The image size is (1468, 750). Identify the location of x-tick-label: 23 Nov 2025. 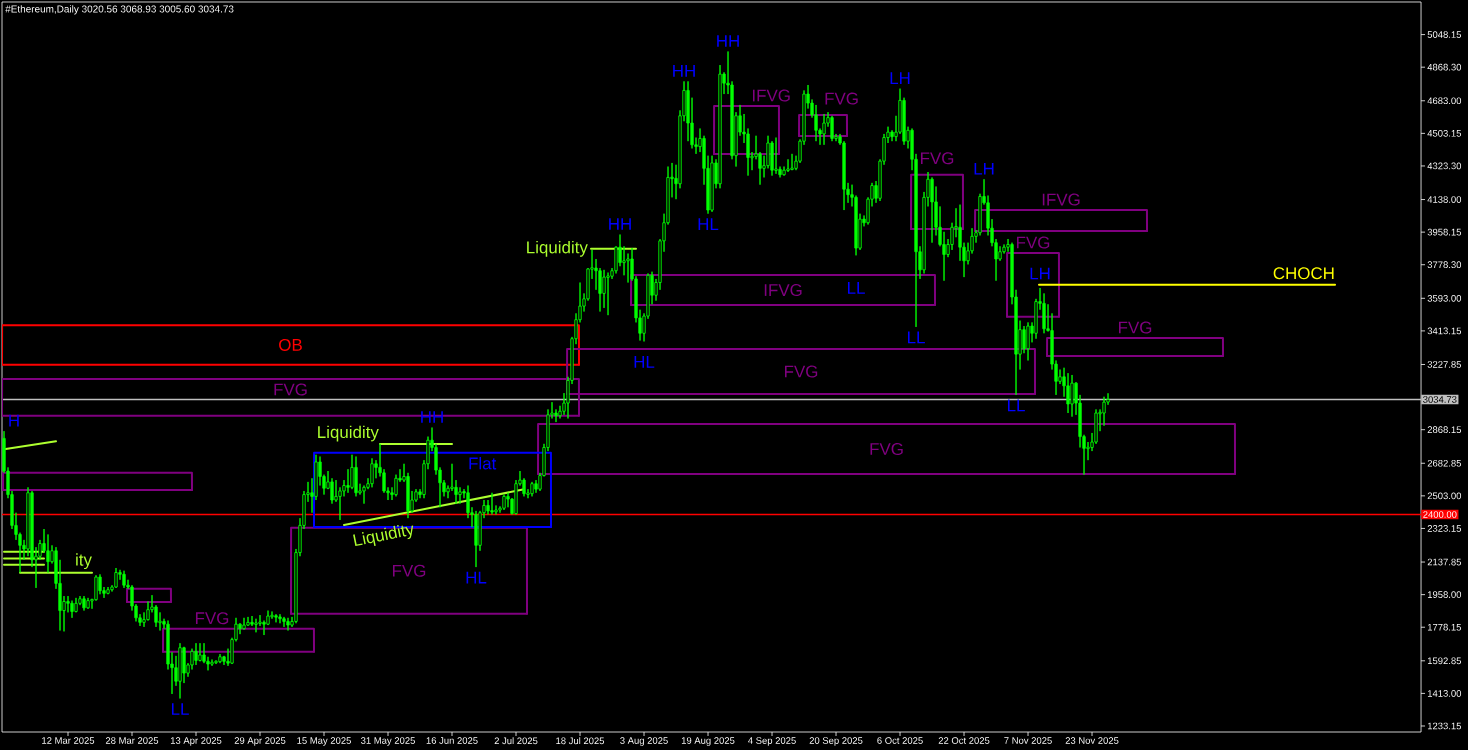
(1092, 740).